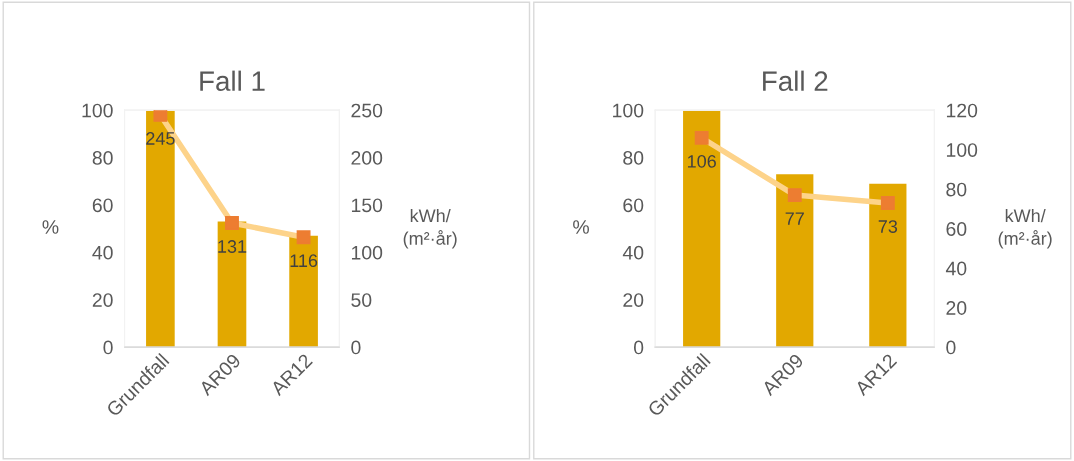 This screenshot has height=461, width=1074. I want to click on data-label: 131, so click(232, 246).